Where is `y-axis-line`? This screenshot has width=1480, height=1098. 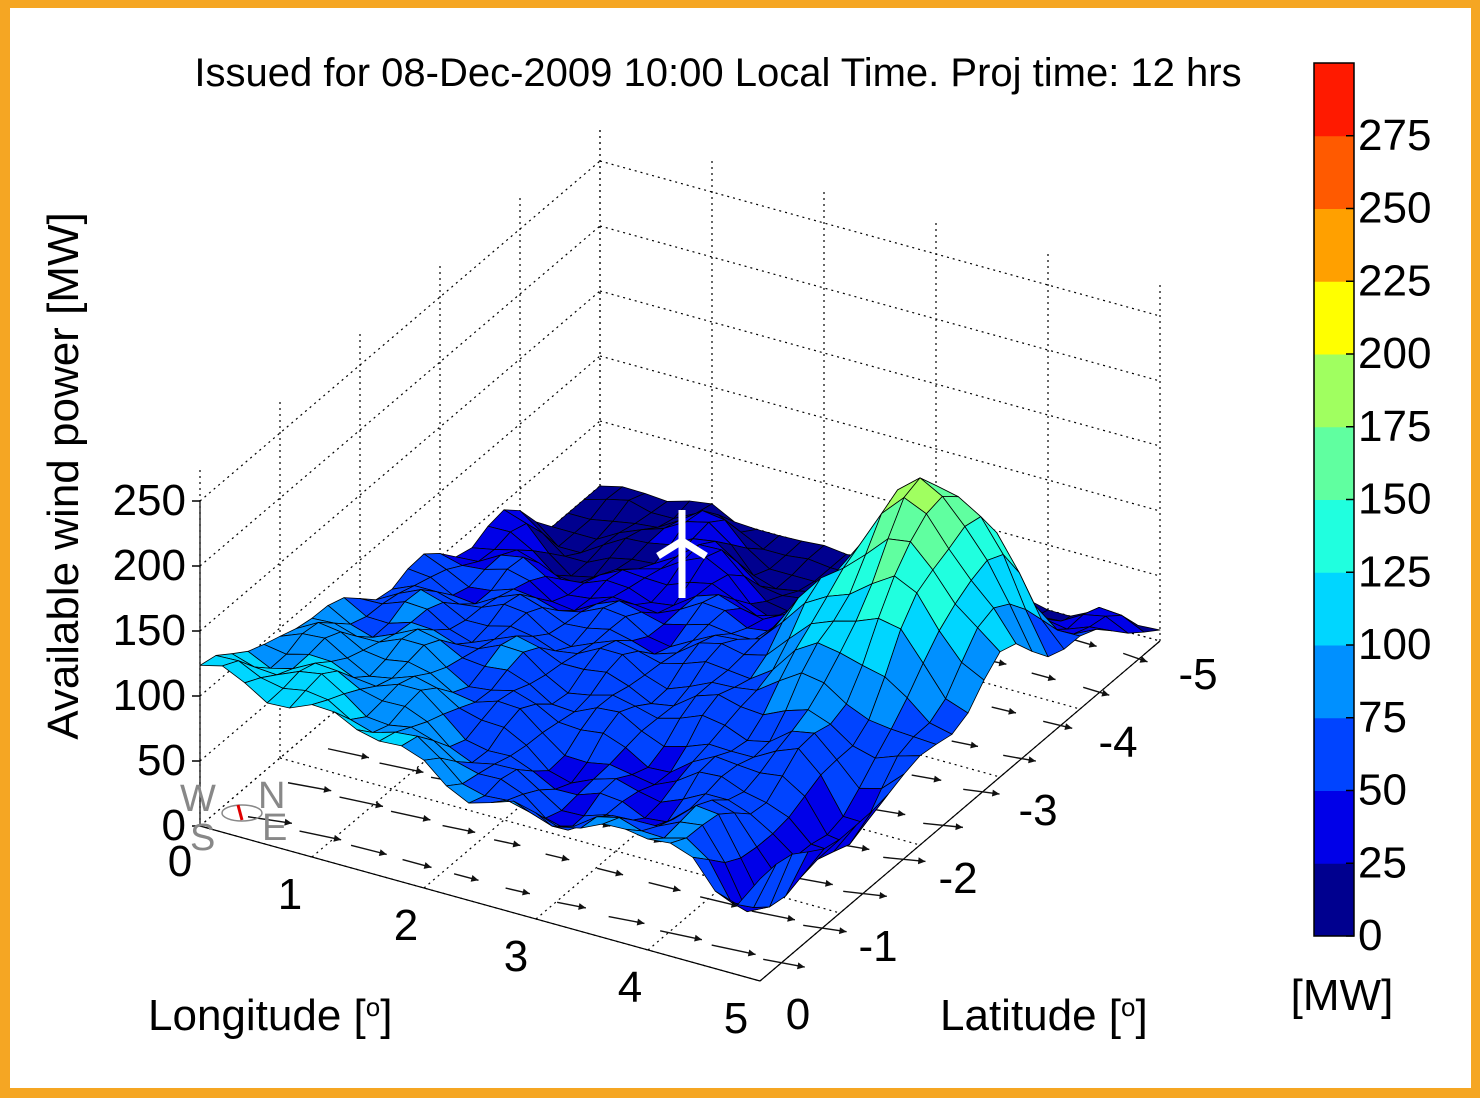
y-axis-line is located at coordinates (960, 811).